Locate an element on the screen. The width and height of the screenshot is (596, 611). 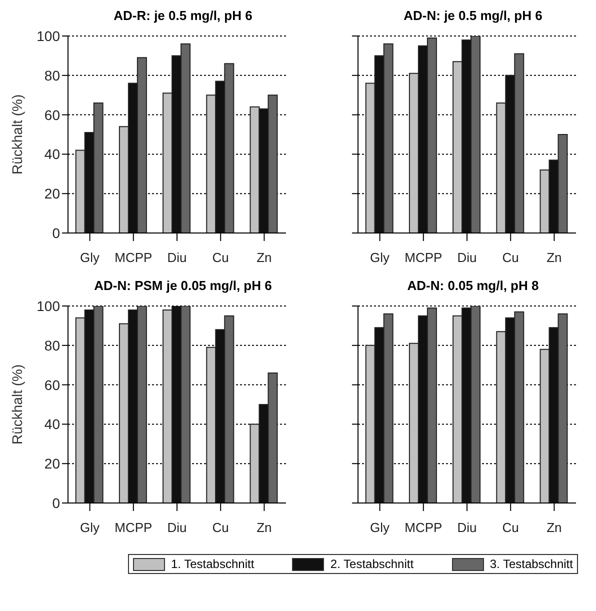
chart-title: AD-R: je 0.5 mg/l, pH 6 is located at coordinates (183, 16).